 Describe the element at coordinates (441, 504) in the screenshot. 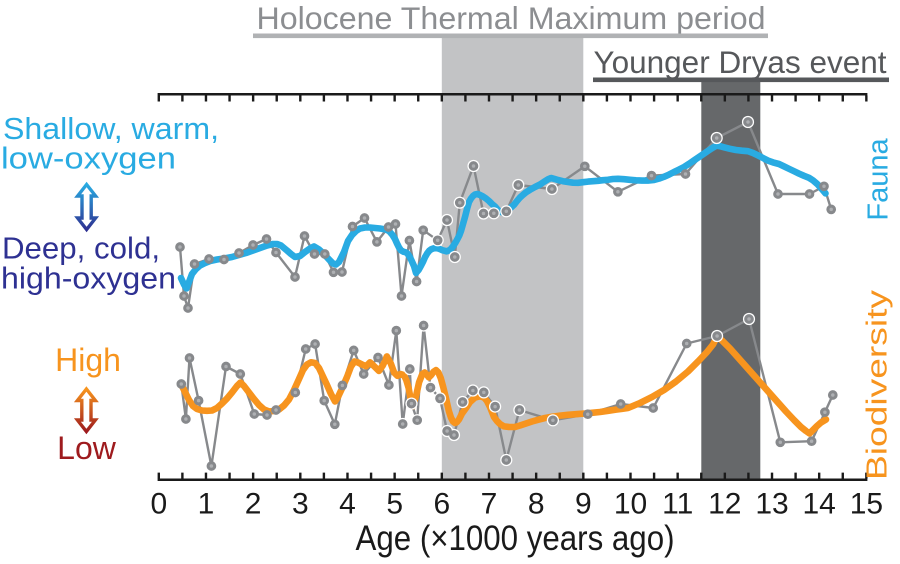

I see `svg-text: 6` at that location.